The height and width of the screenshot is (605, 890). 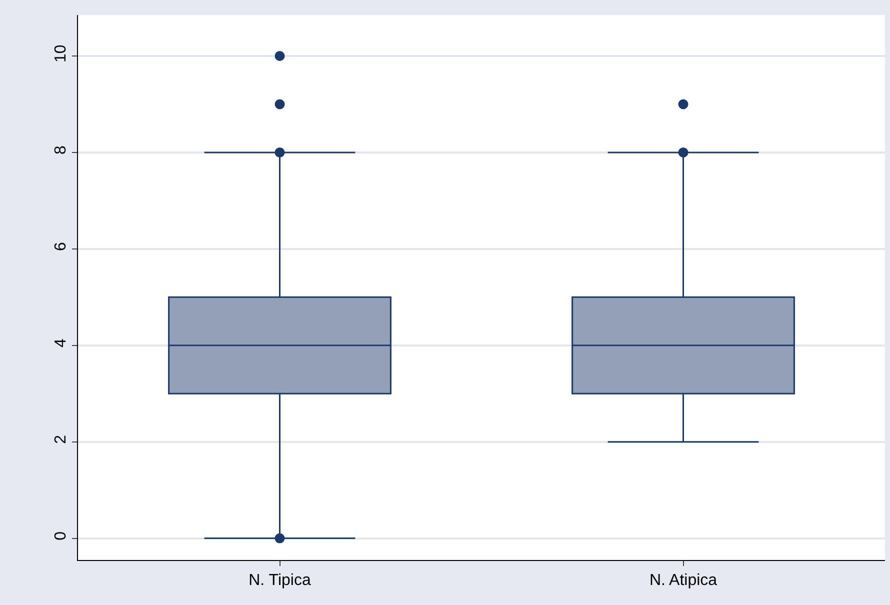 What do you see at coordinates (61, 535) in the screenshot?
I see `y-tick-label: 0` at bounding box center [61, 535].